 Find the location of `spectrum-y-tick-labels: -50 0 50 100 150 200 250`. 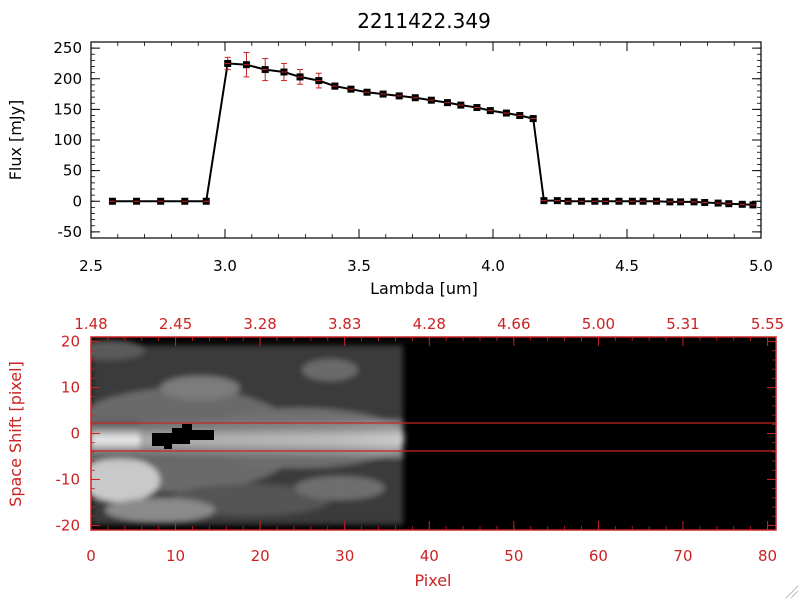

spectrum-y-tick-labels: -50 0 50 100 150 200 250 is located at coordinates (67, 140).